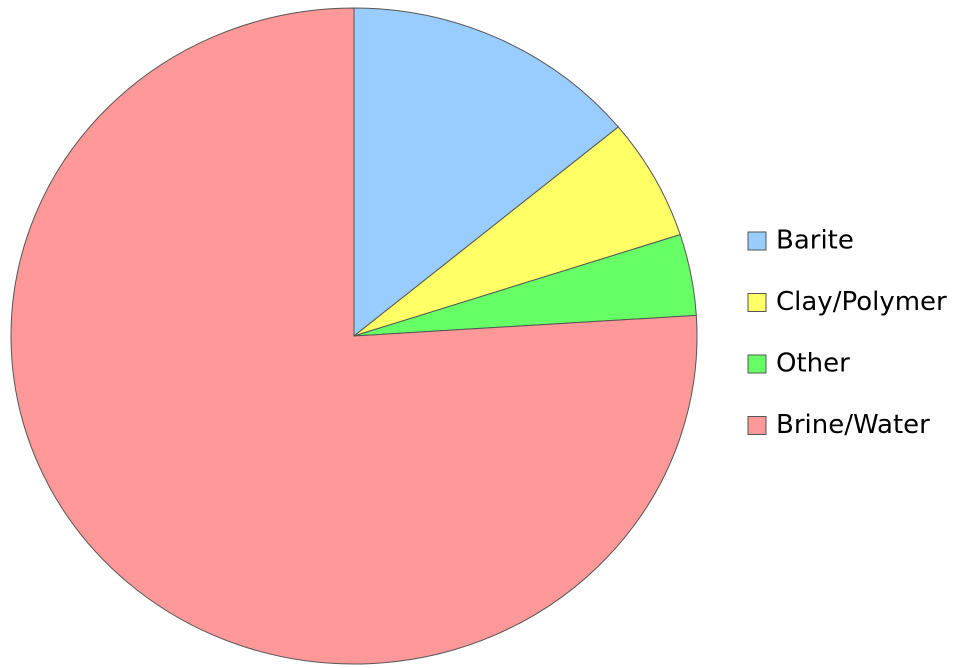 Image resolution: width=976 pixels, height=668 pixels. I want to click on legend-label: Barite, so click(815, 241).